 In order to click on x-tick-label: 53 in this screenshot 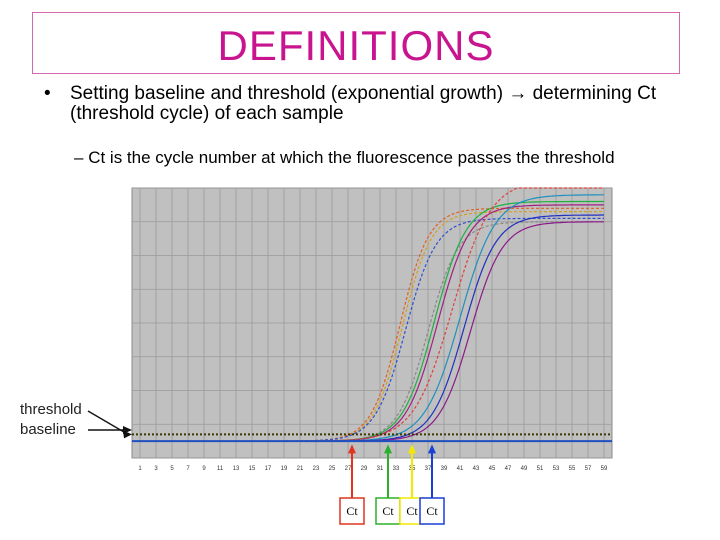, I will do `click(556, 469)`.